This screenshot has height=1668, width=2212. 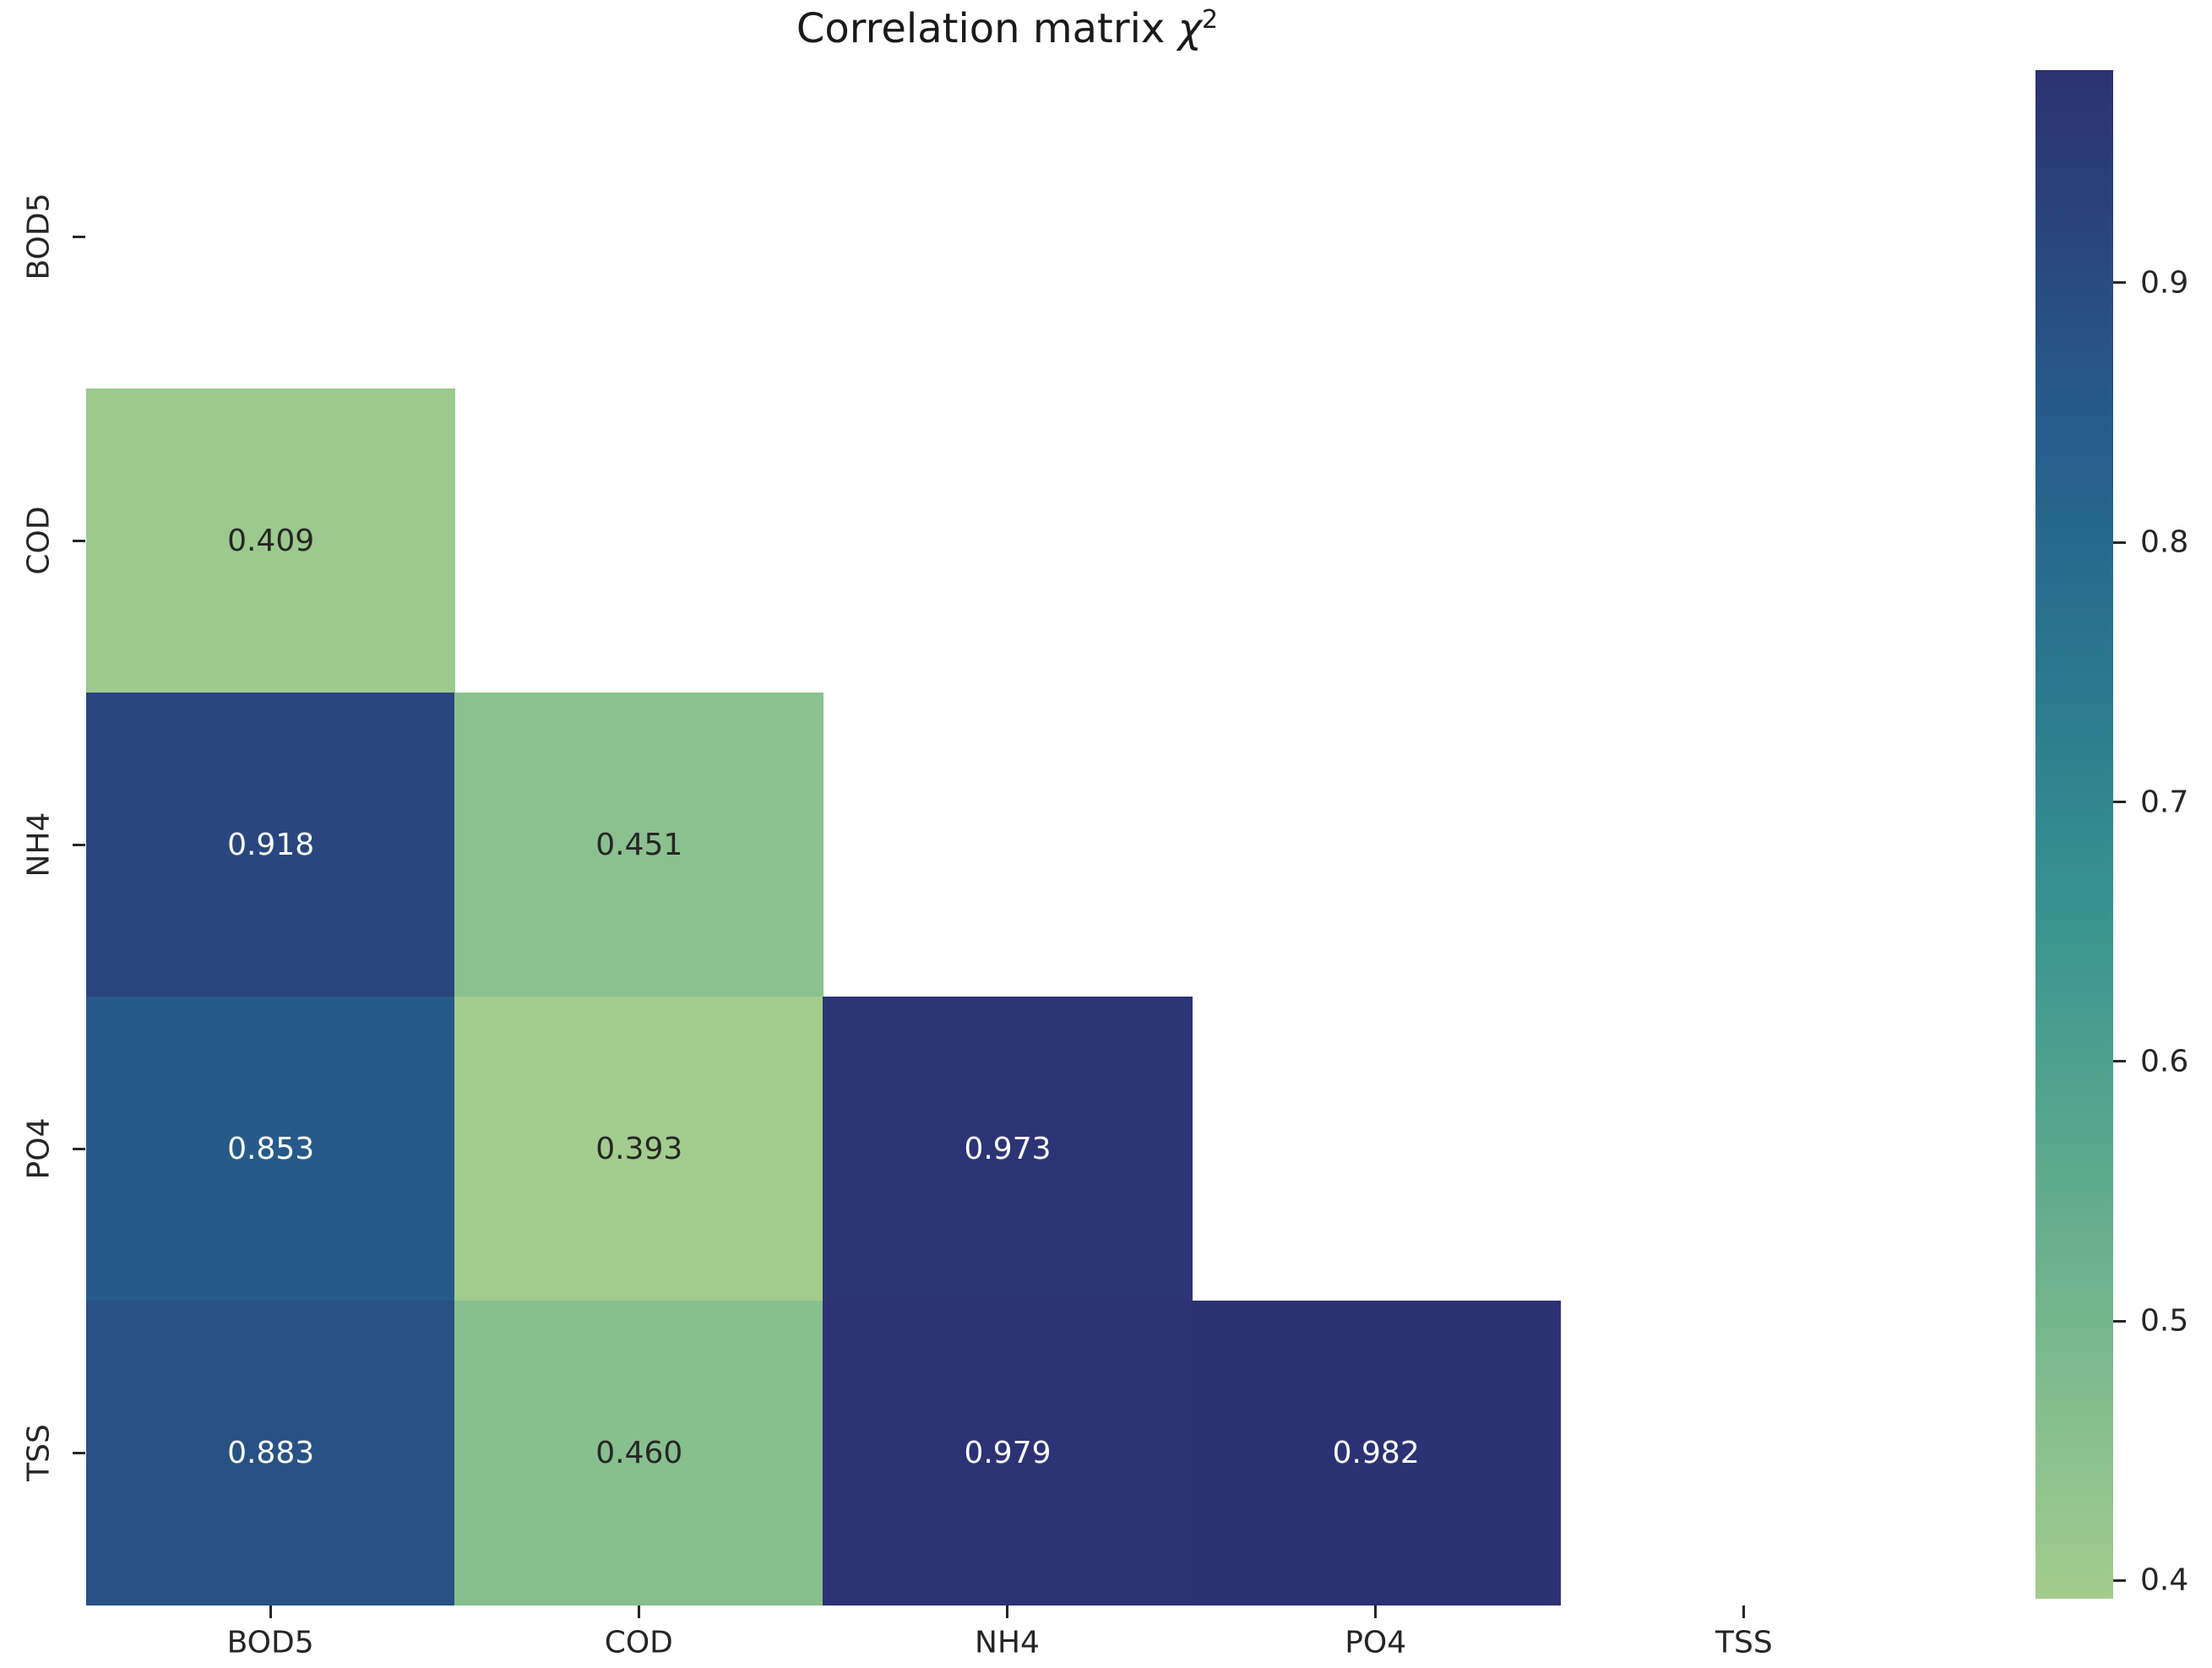 I want to click on y-axis-tick-PO4, so click(x=79, y=1148).